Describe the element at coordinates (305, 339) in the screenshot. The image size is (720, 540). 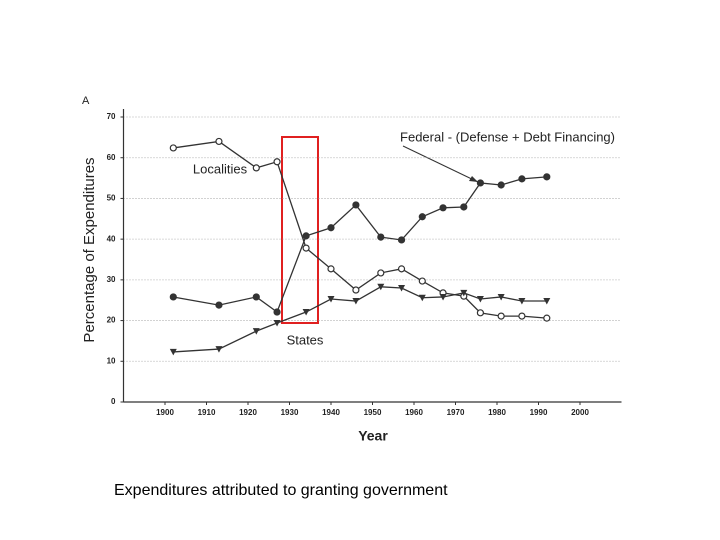
I see `series-label: States` at that location.